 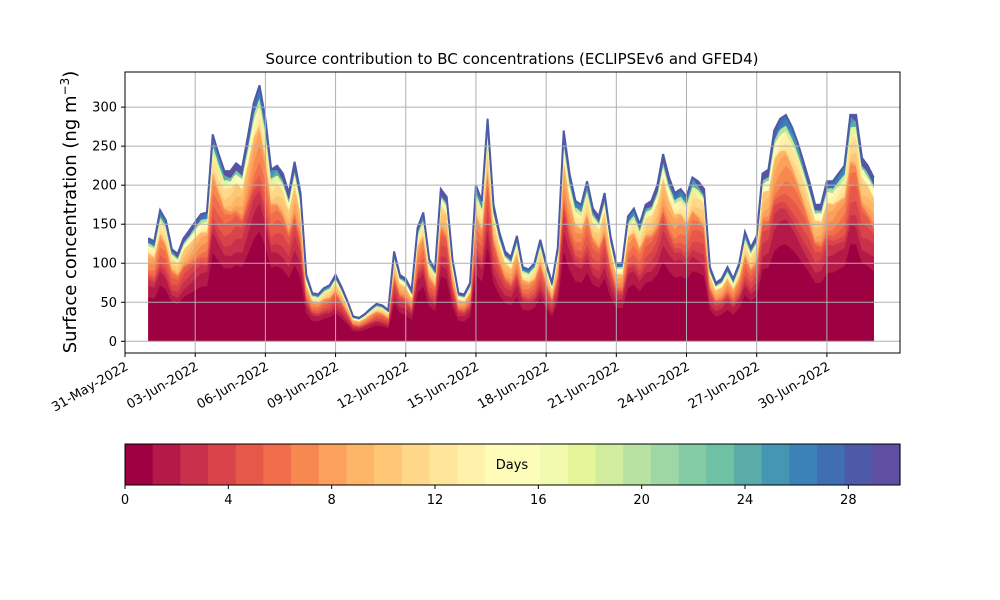 What do you see at coordinates (104, 108) in the screenshot?
I see `y-tick-label: 300` at bounding box center [104, 108].